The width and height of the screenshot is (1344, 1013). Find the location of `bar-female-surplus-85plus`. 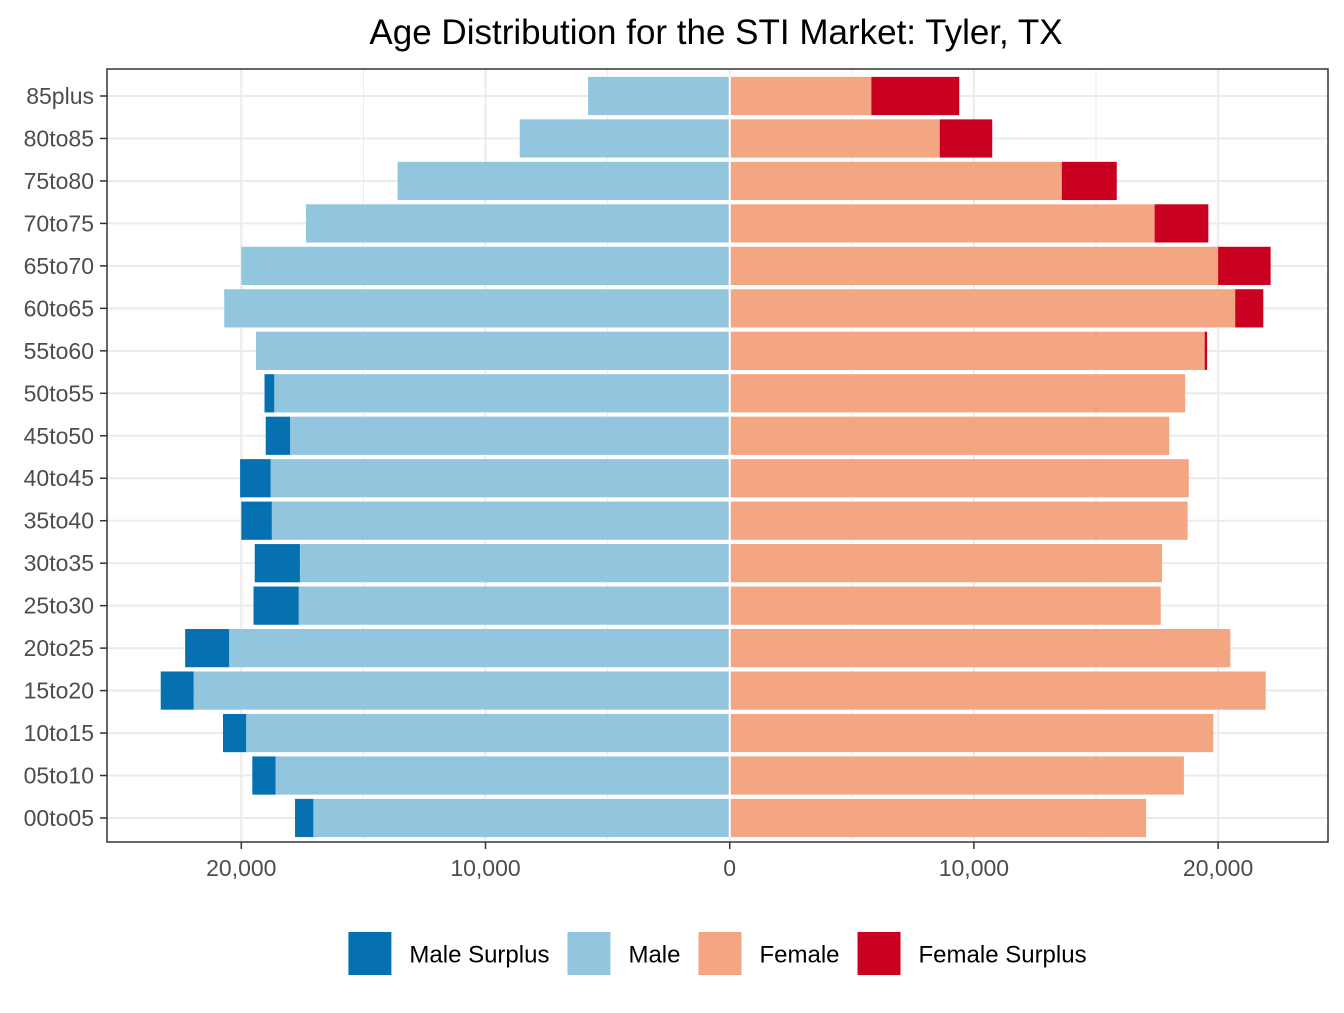

bar-female-surplus-85plus is located at coordinates (915, 96).